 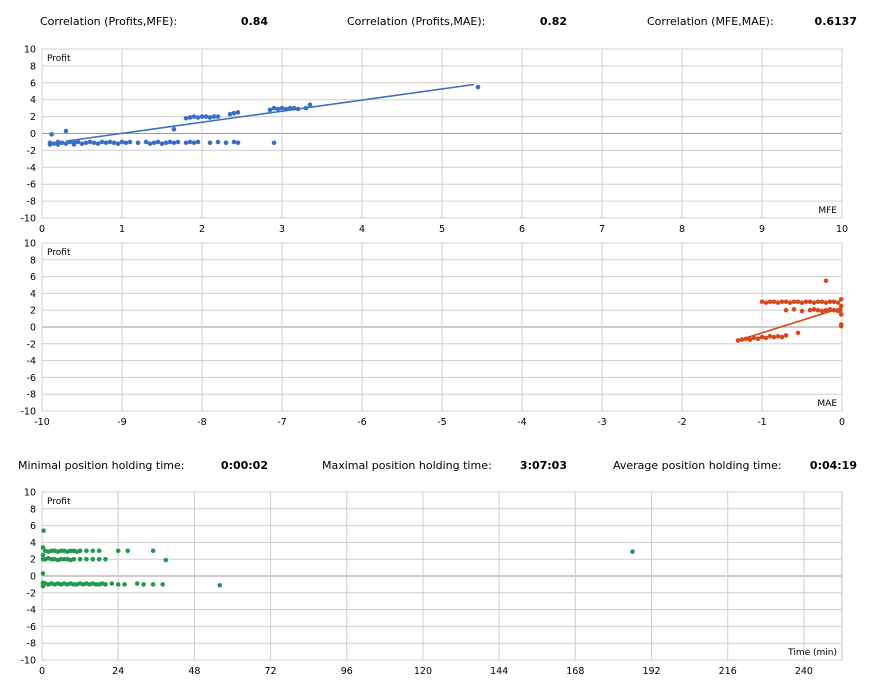 I want to click on corr-profit-mfe-value: 0.84, so click(x=254, y=21).